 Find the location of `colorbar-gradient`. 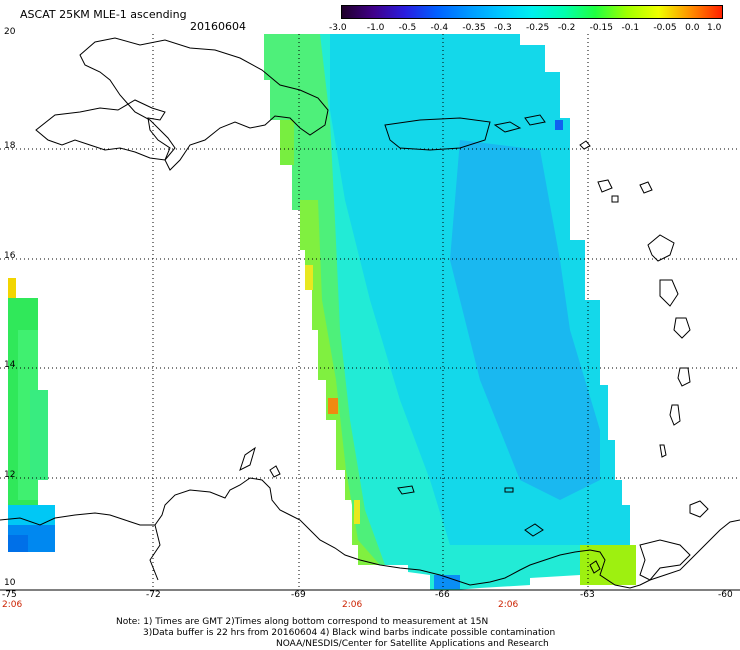

colorbar-gradient is located at coordinates (532, 12).